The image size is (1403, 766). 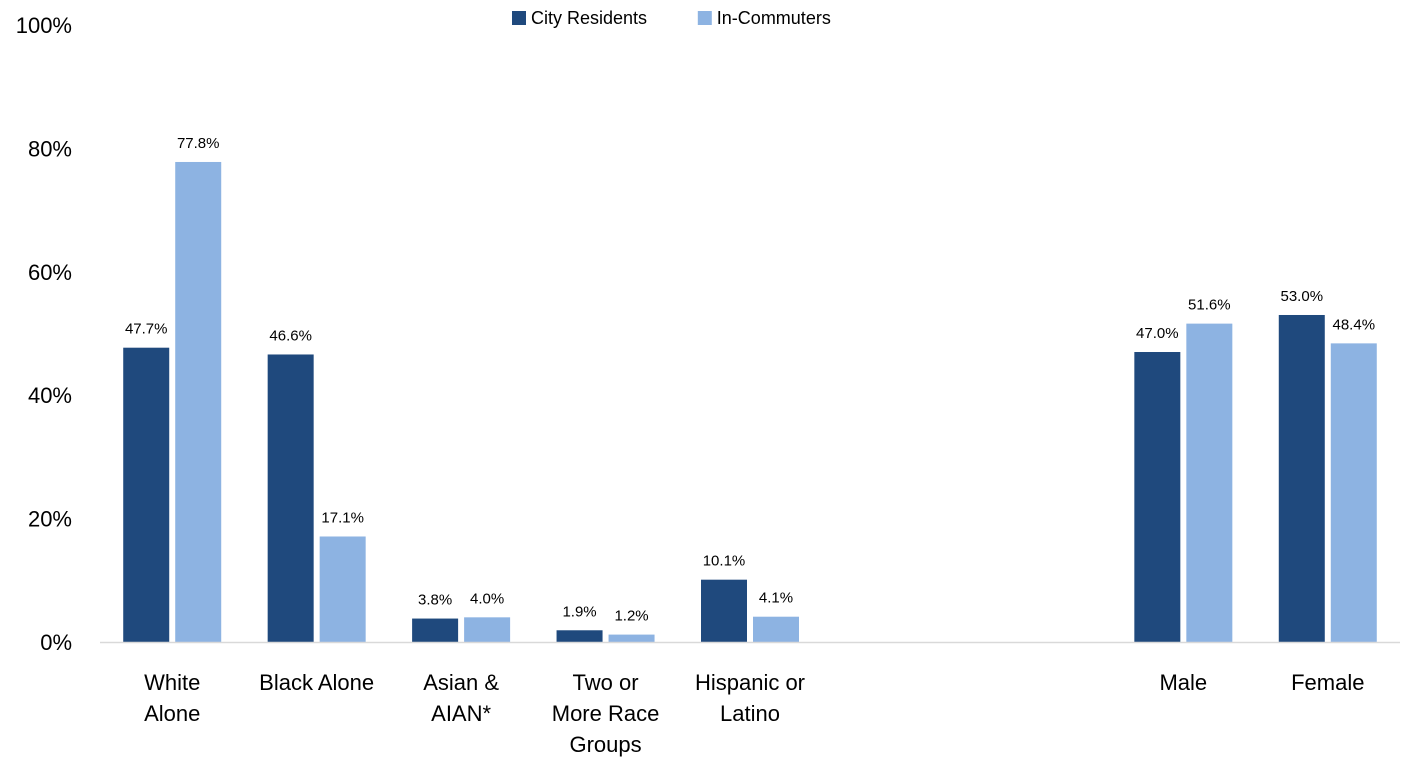 What do you see at coordinates (461, 698) in the screenshot?
I see `x-category-label: Asian & AIAN*` at bounding box center [461, 698].